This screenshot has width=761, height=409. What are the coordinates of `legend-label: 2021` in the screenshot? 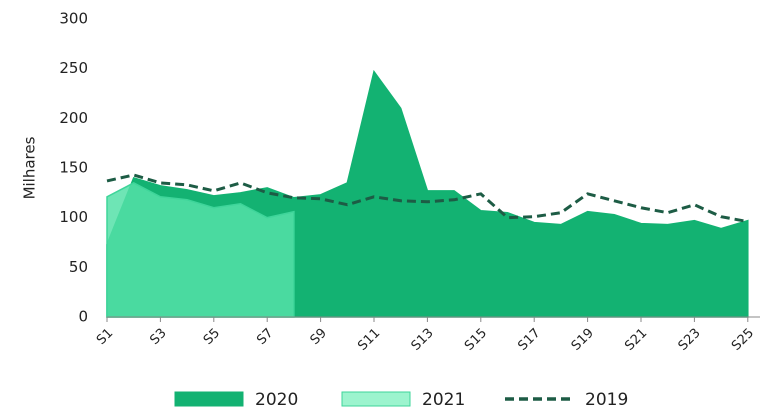 It's located at (443, 399).